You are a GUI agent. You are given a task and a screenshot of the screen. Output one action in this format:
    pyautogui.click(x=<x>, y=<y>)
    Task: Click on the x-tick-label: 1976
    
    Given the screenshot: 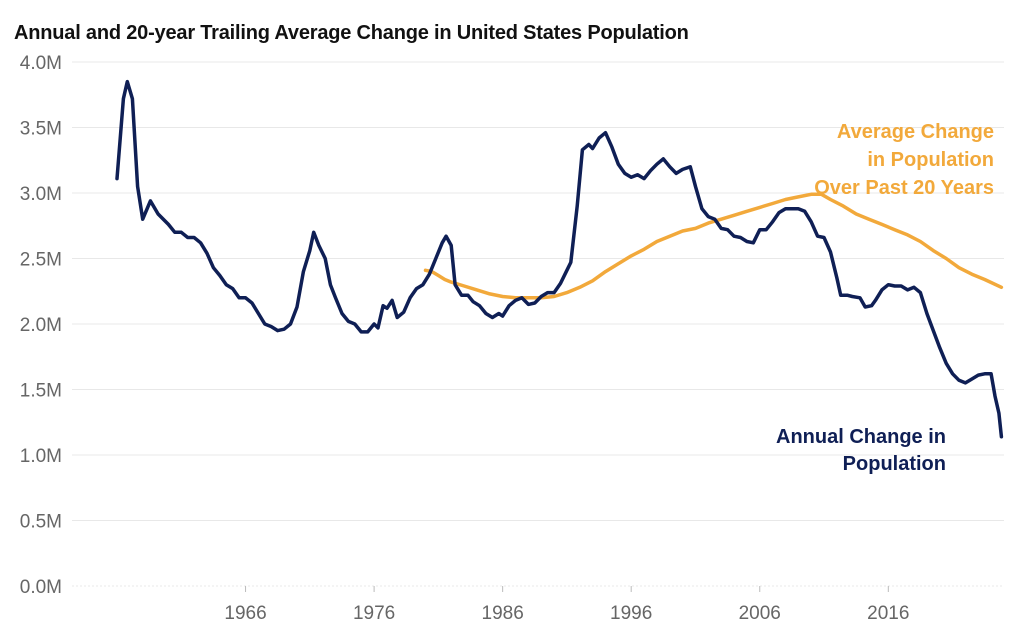 What is the action you would take?
    pyautogui.click(x=374, y=613)
    